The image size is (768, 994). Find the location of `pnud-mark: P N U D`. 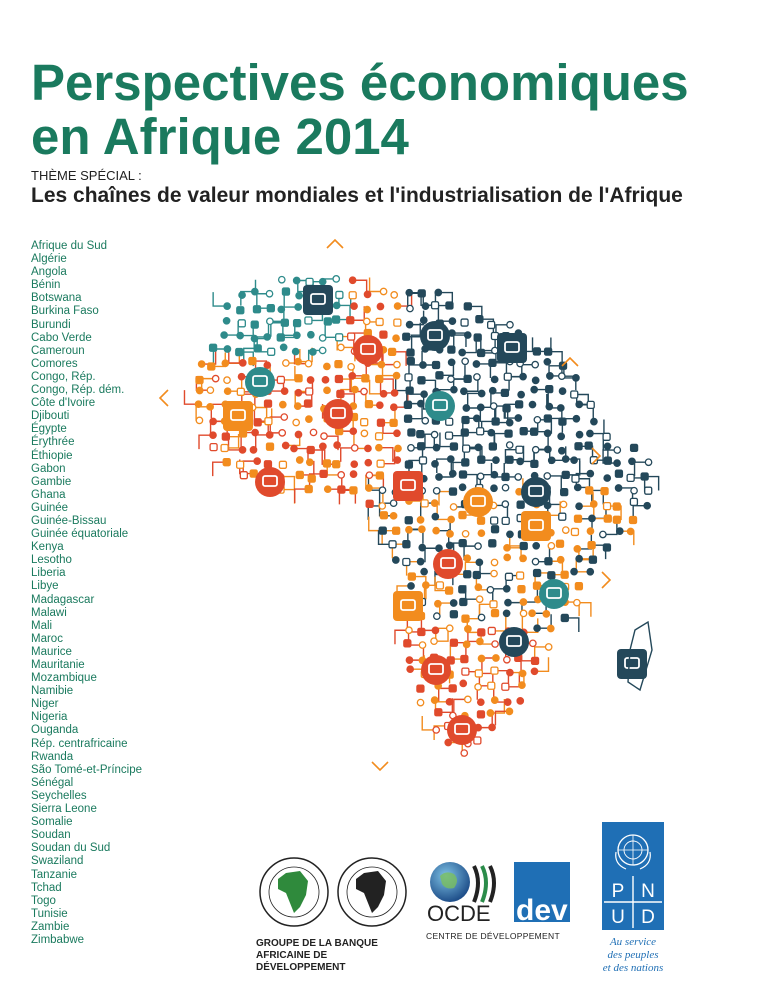

pnud-mark: P N U D is located at coordinates (633, 876).